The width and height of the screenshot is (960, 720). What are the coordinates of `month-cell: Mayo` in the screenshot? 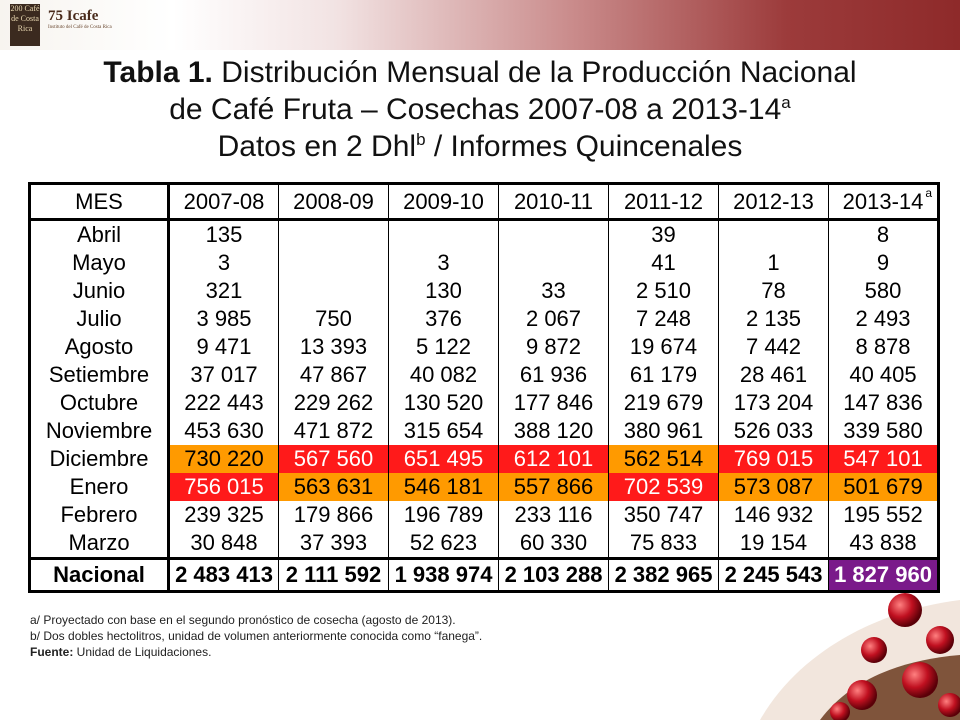 It's located at (99, 263).